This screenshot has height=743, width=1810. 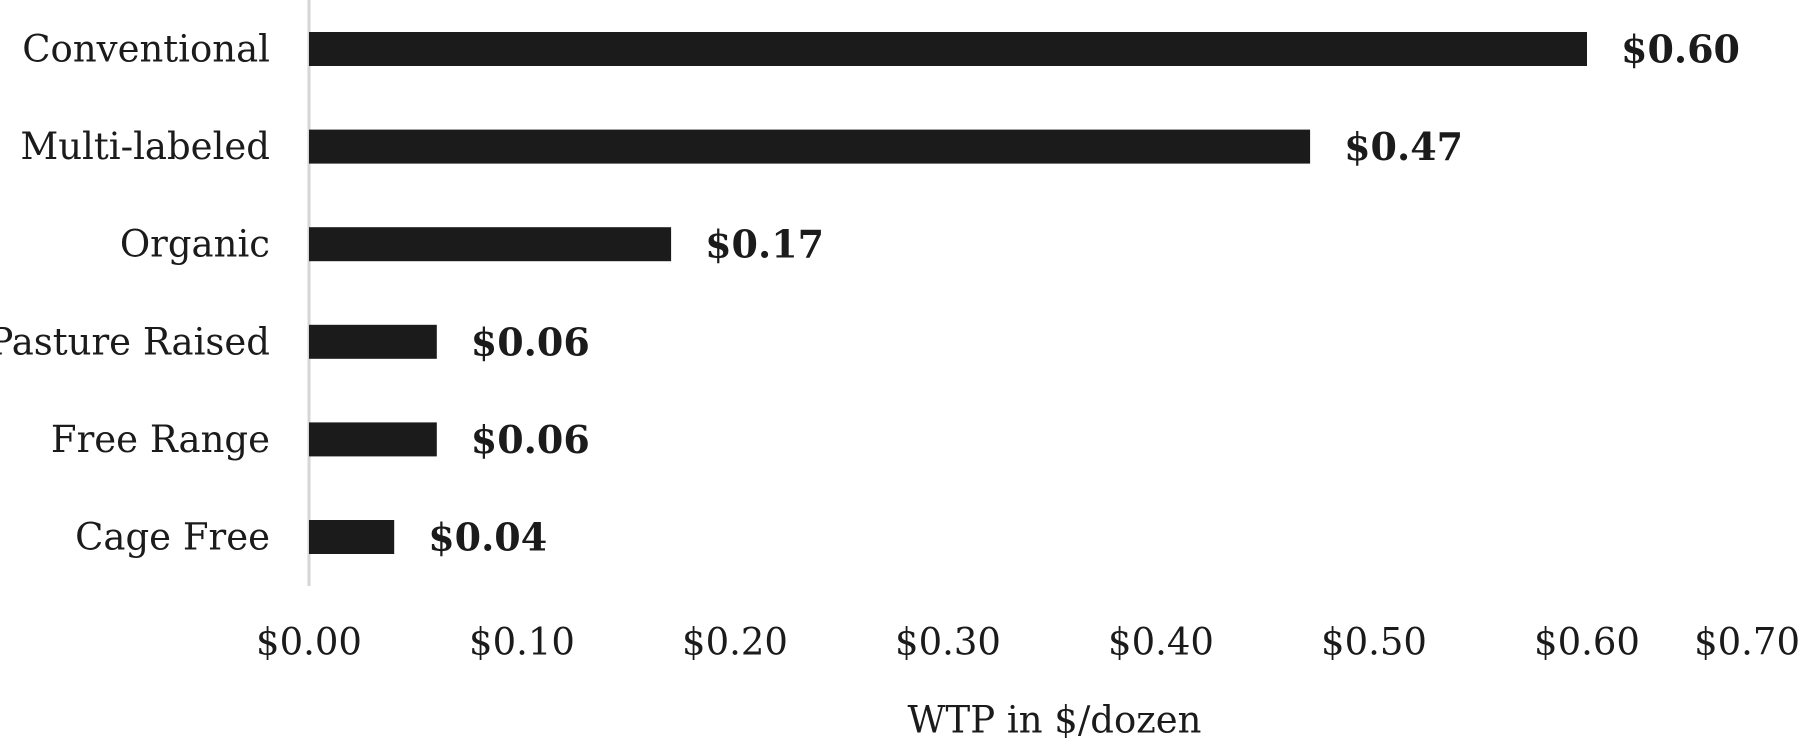 What do you see at coordinates (160, 439) in the screenshot?
I see `category-label: Free Range` at bounding box center [160, 439].